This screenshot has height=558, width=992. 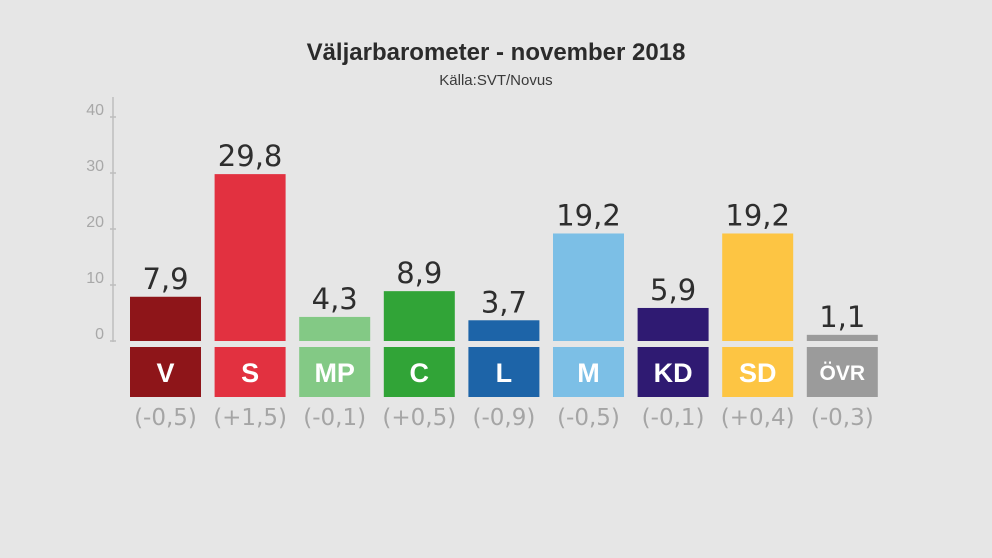 What do you see at coordinates (99, 334) in the screenshot?
I see `y-tick-label: 0` at bounding box center [99, 334].